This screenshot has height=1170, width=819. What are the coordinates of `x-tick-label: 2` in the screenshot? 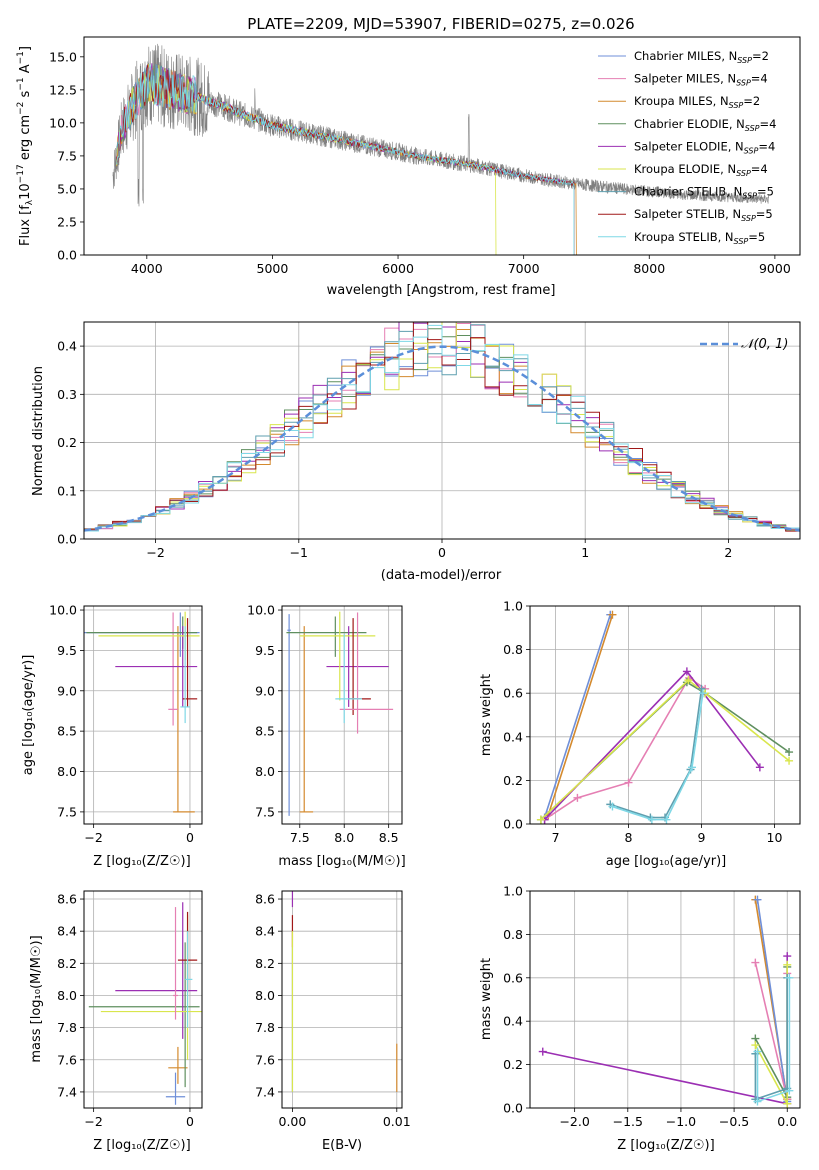 It's located at (728, 552).